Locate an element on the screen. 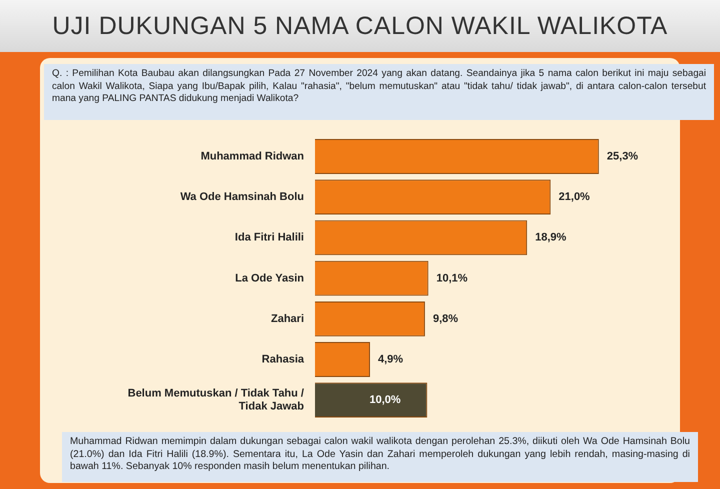  data-label: 4,9% is located at coordinates (391, 360).